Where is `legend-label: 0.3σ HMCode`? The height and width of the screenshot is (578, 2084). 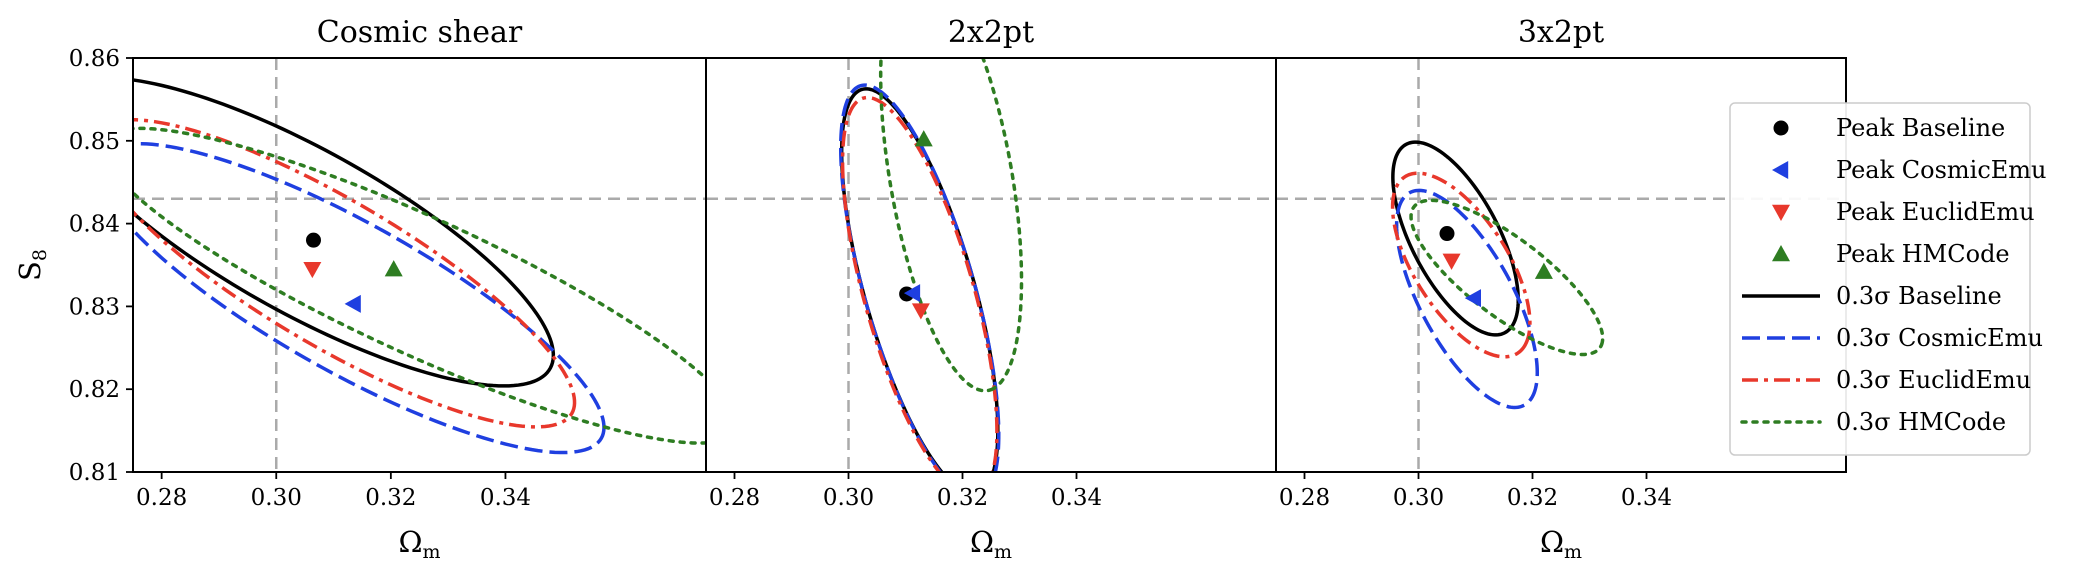 legend-label: 0.3σ HMCode is located at coordinates (1921, 422).